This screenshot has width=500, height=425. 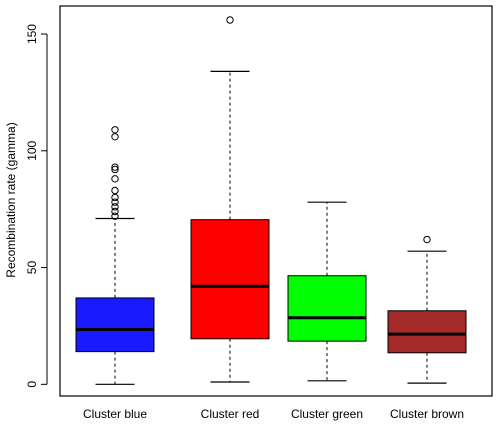 I want to click on y-tick-label-2: 100, so click(x=32, y=150).